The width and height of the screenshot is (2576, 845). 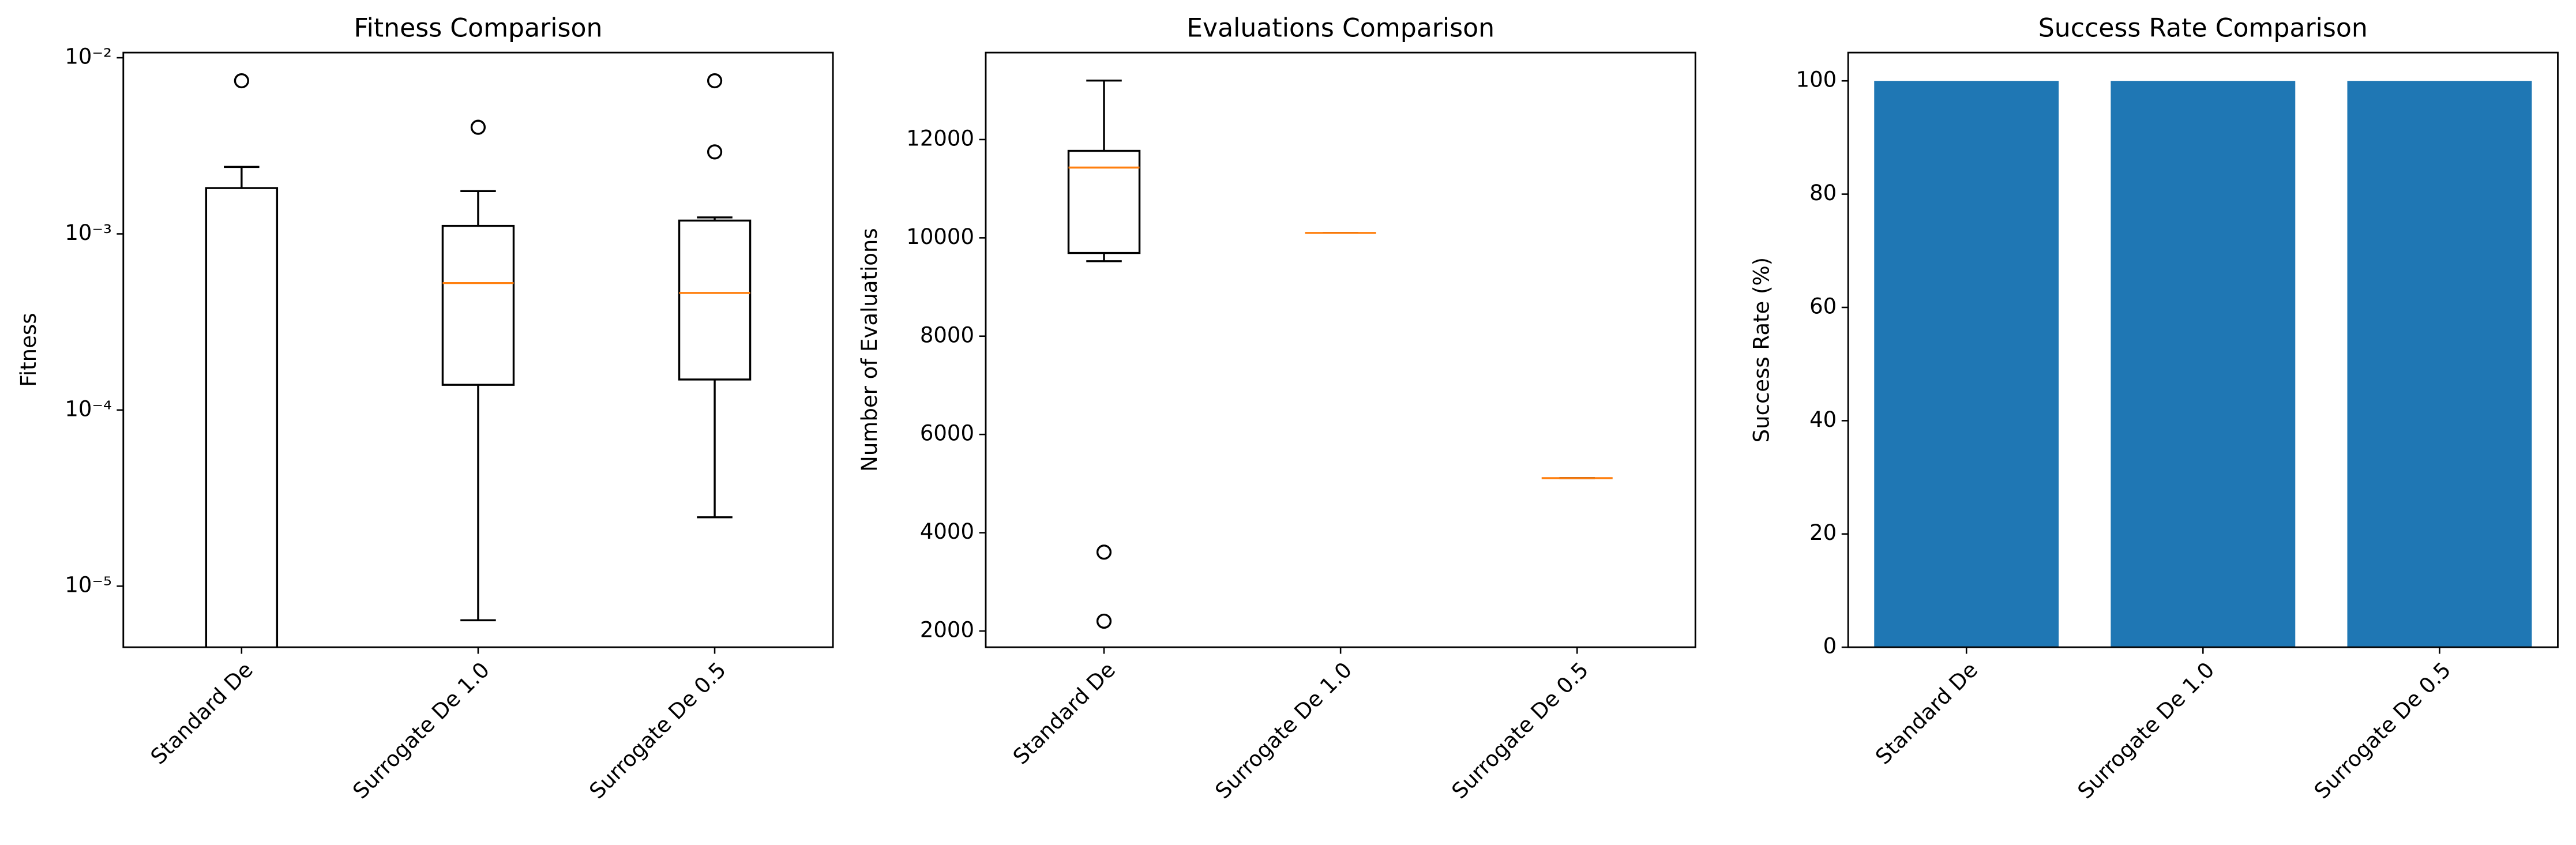 What do you see at coordinates (2203, 28) in the screenshot?
I see `chart-title: Success Rate Comparison` at bounding box center [2203, 28].